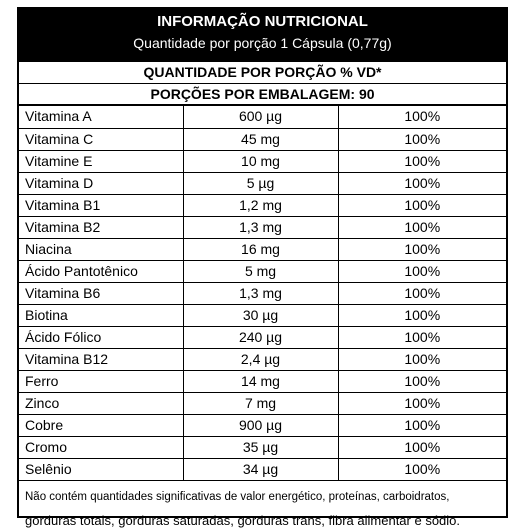  I want to click on nutrient-name: Vitamina A, so click(101, 117).